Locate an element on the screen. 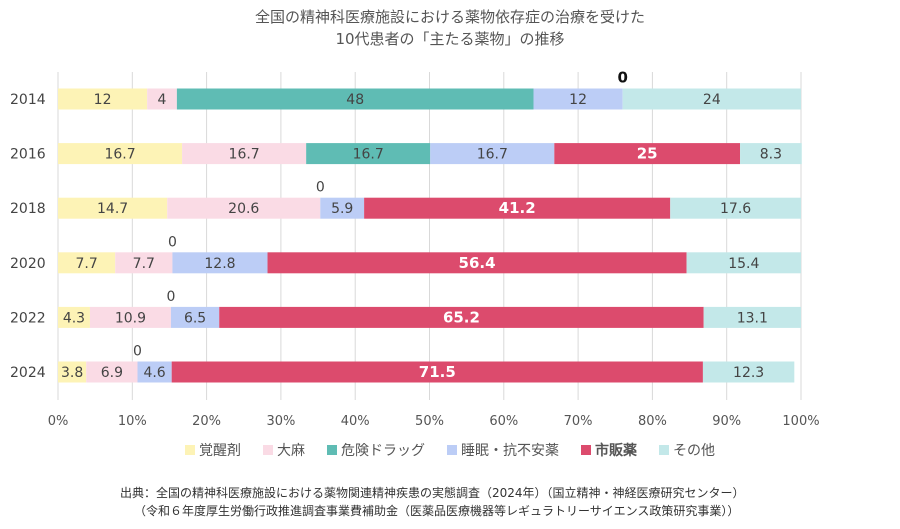 This screenshot has height=529, width=900. data-label-2024-5: 12.3 is located at coordinates (748, 373).